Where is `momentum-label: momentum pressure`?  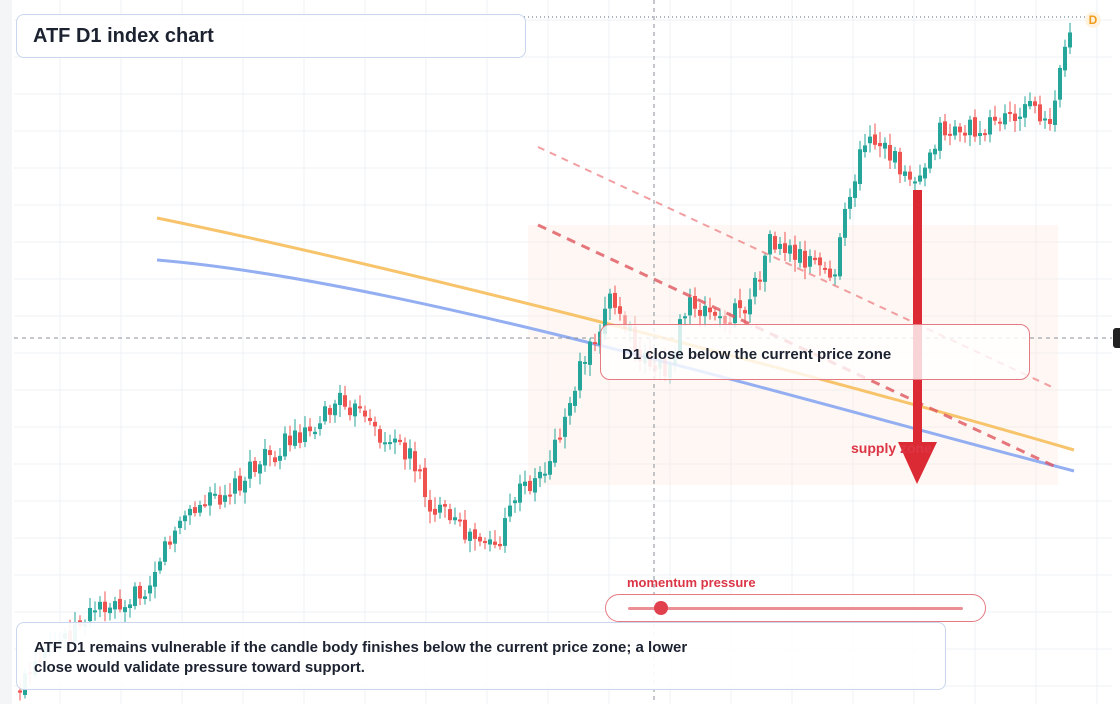 momentum-label: momentum pressure is located at coordinates (691, 582).